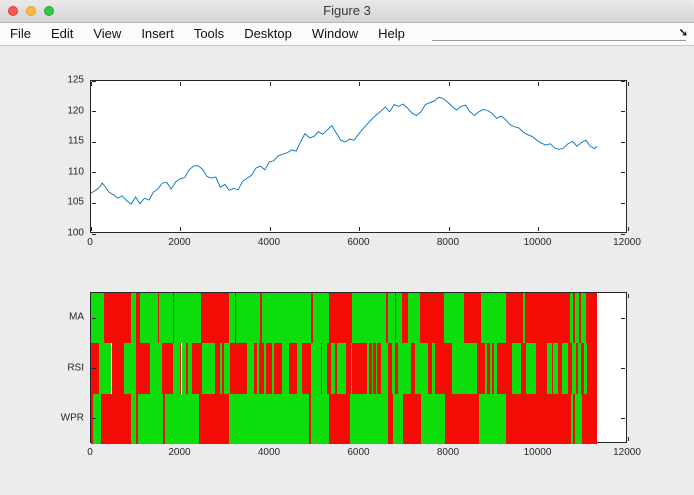  Describe the element at coordinates (683, 33) in the screenshot. I see `dock-arrow-icon: ➘` at that location.